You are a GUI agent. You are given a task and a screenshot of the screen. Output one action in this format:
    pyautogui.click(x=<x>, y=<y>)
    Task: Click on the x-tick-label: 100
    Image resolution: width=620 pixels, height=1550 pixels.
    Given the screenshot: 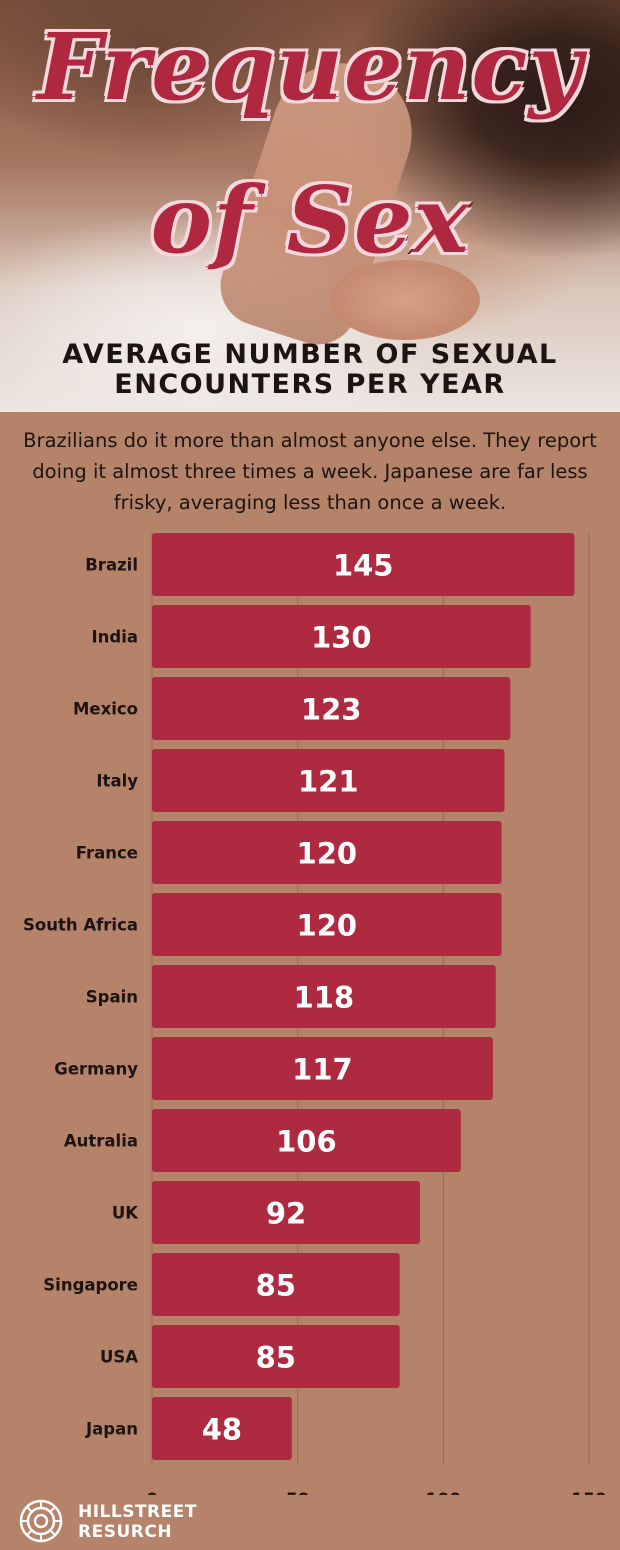 What is the action you would take?
    pyautogui.click(x=444, y=1492)
    